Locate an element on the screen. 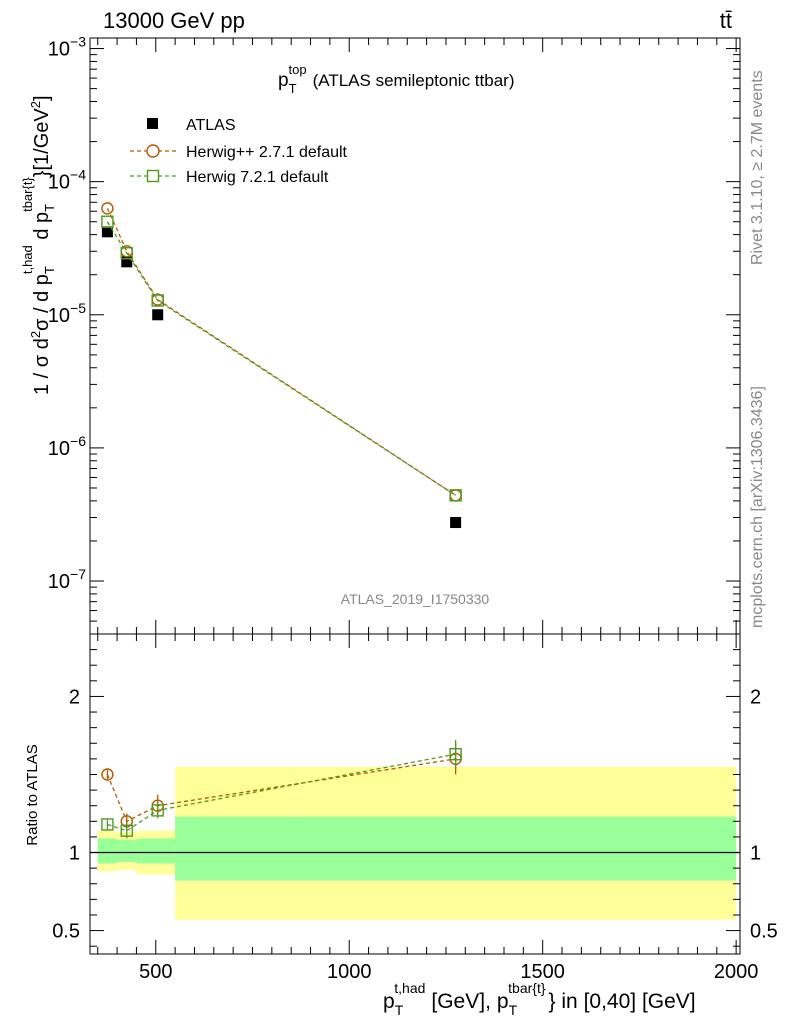 The width and height of the screenshot is (786, 1024). x-tick-label: 1500 is located at coordinates (542, 972).